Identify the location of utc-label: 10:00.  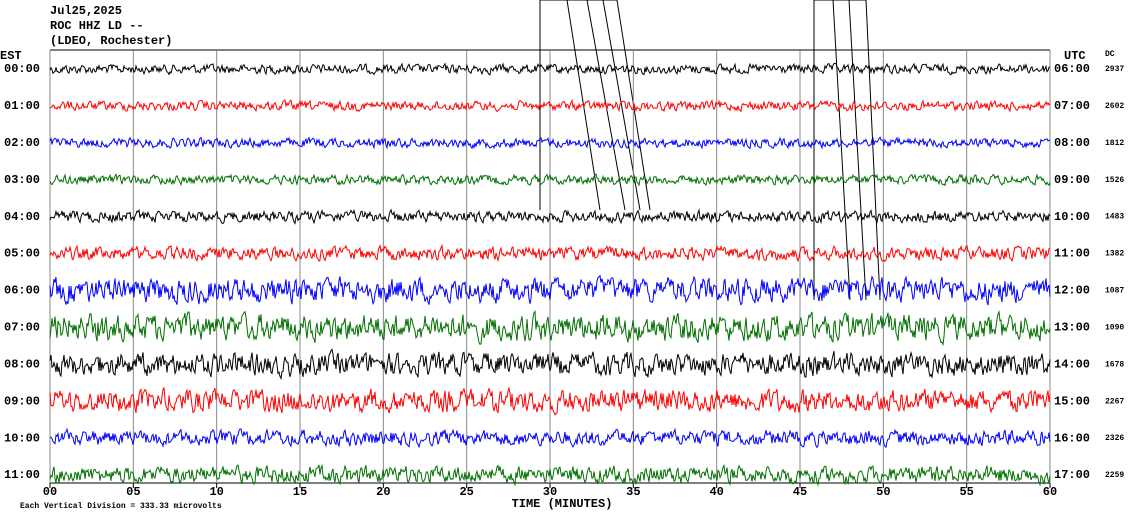
(1072, 217).